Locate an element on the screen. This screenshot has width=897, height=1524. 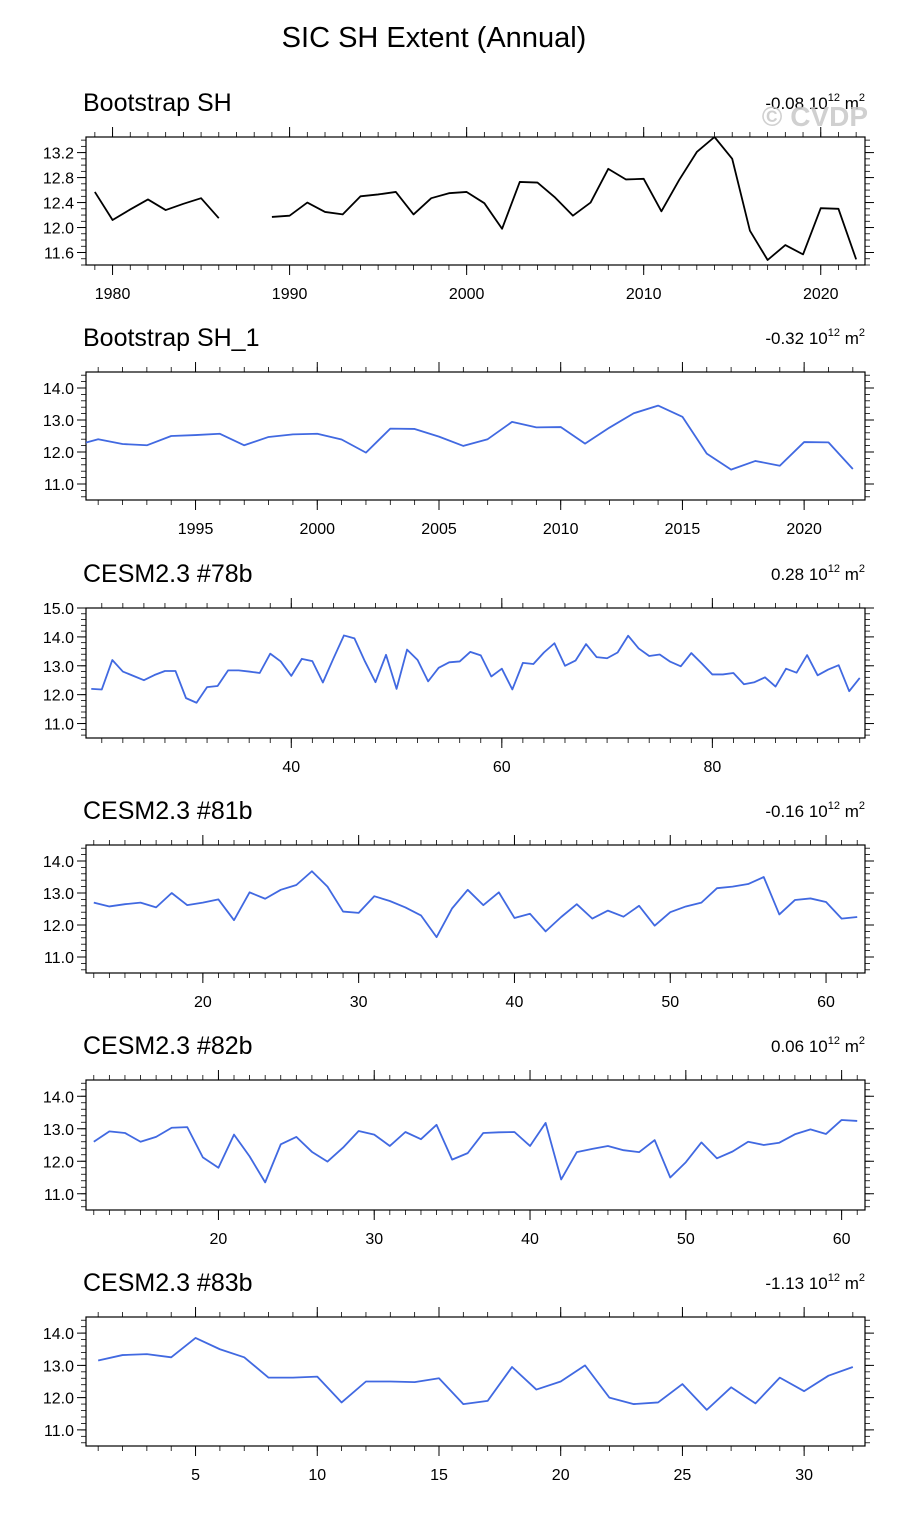
trend-label: 0.06 1012 m2 is located at coordinates (818, 1045).